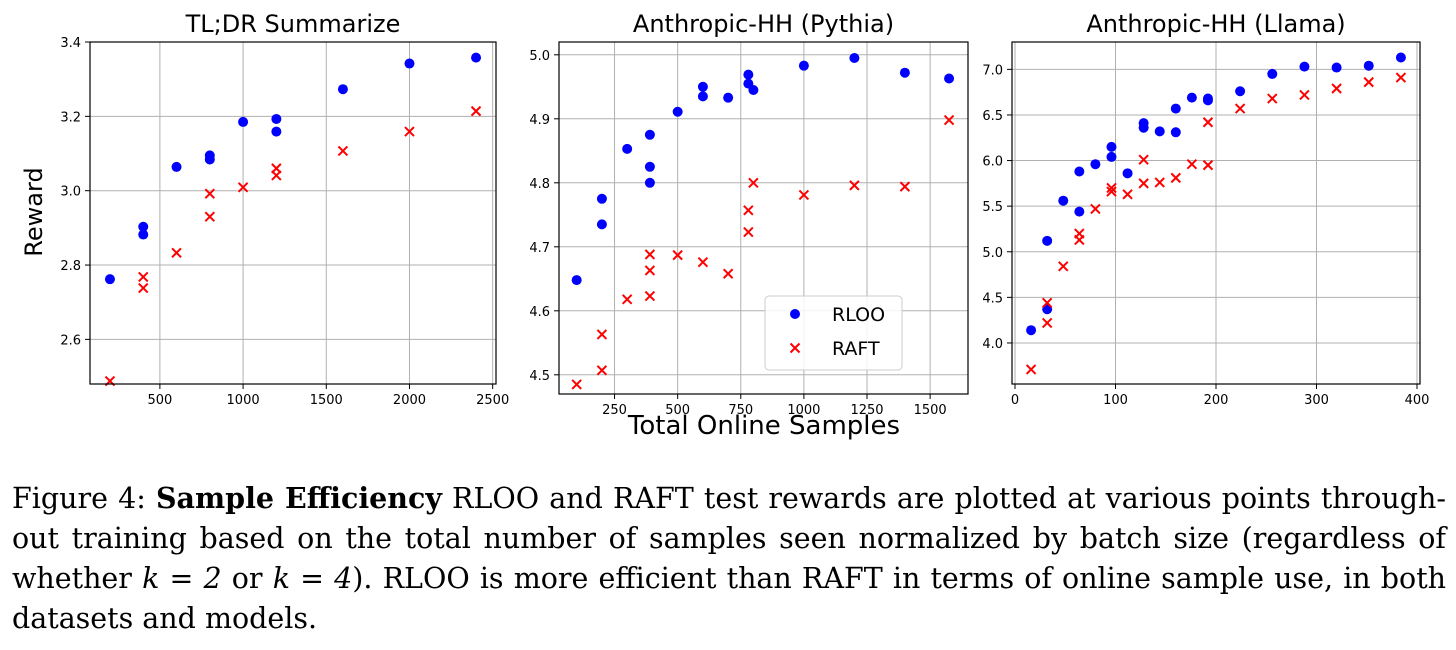 This screenshot has height=650, width=1456. I want to click on y-tick-label: 3.2, so click(70, 117).